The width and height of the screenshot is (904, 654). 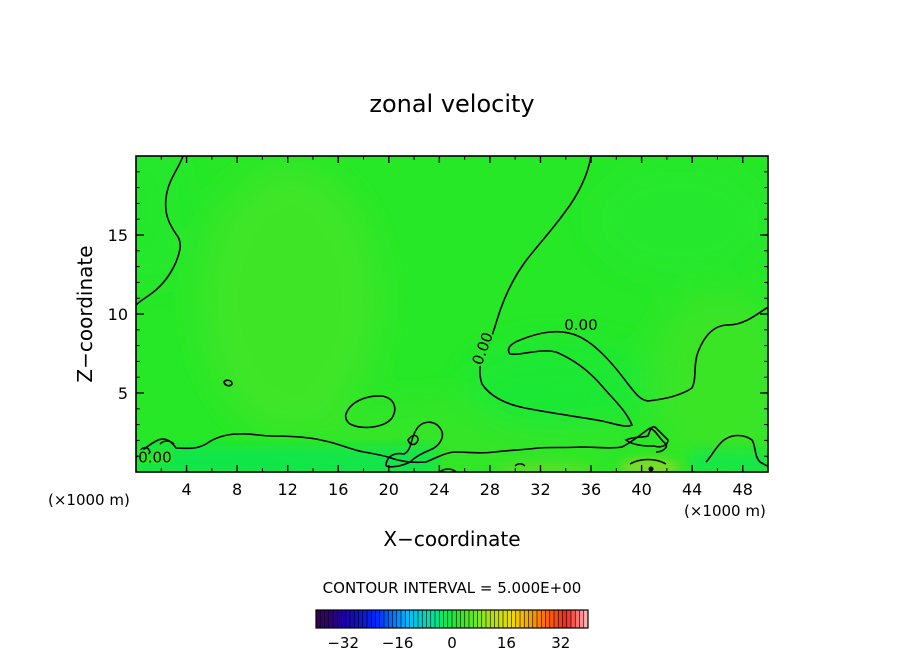 I want to click on shade-weak-positive-center, so click(x=290, y=300).